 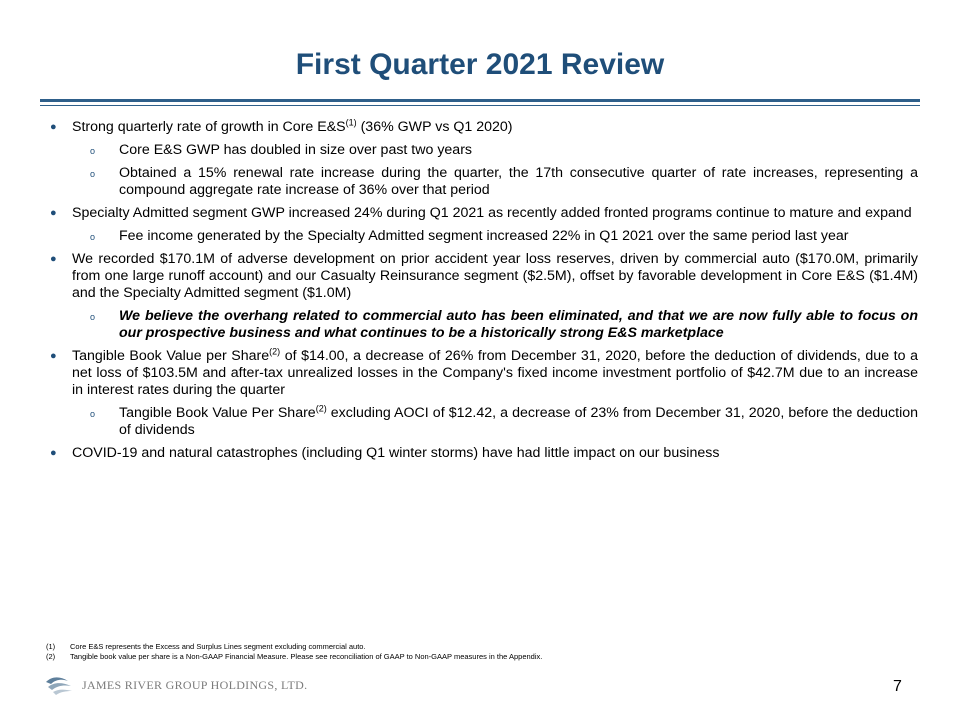 I want to click on page-number: 7, so click(x=897, y=686).